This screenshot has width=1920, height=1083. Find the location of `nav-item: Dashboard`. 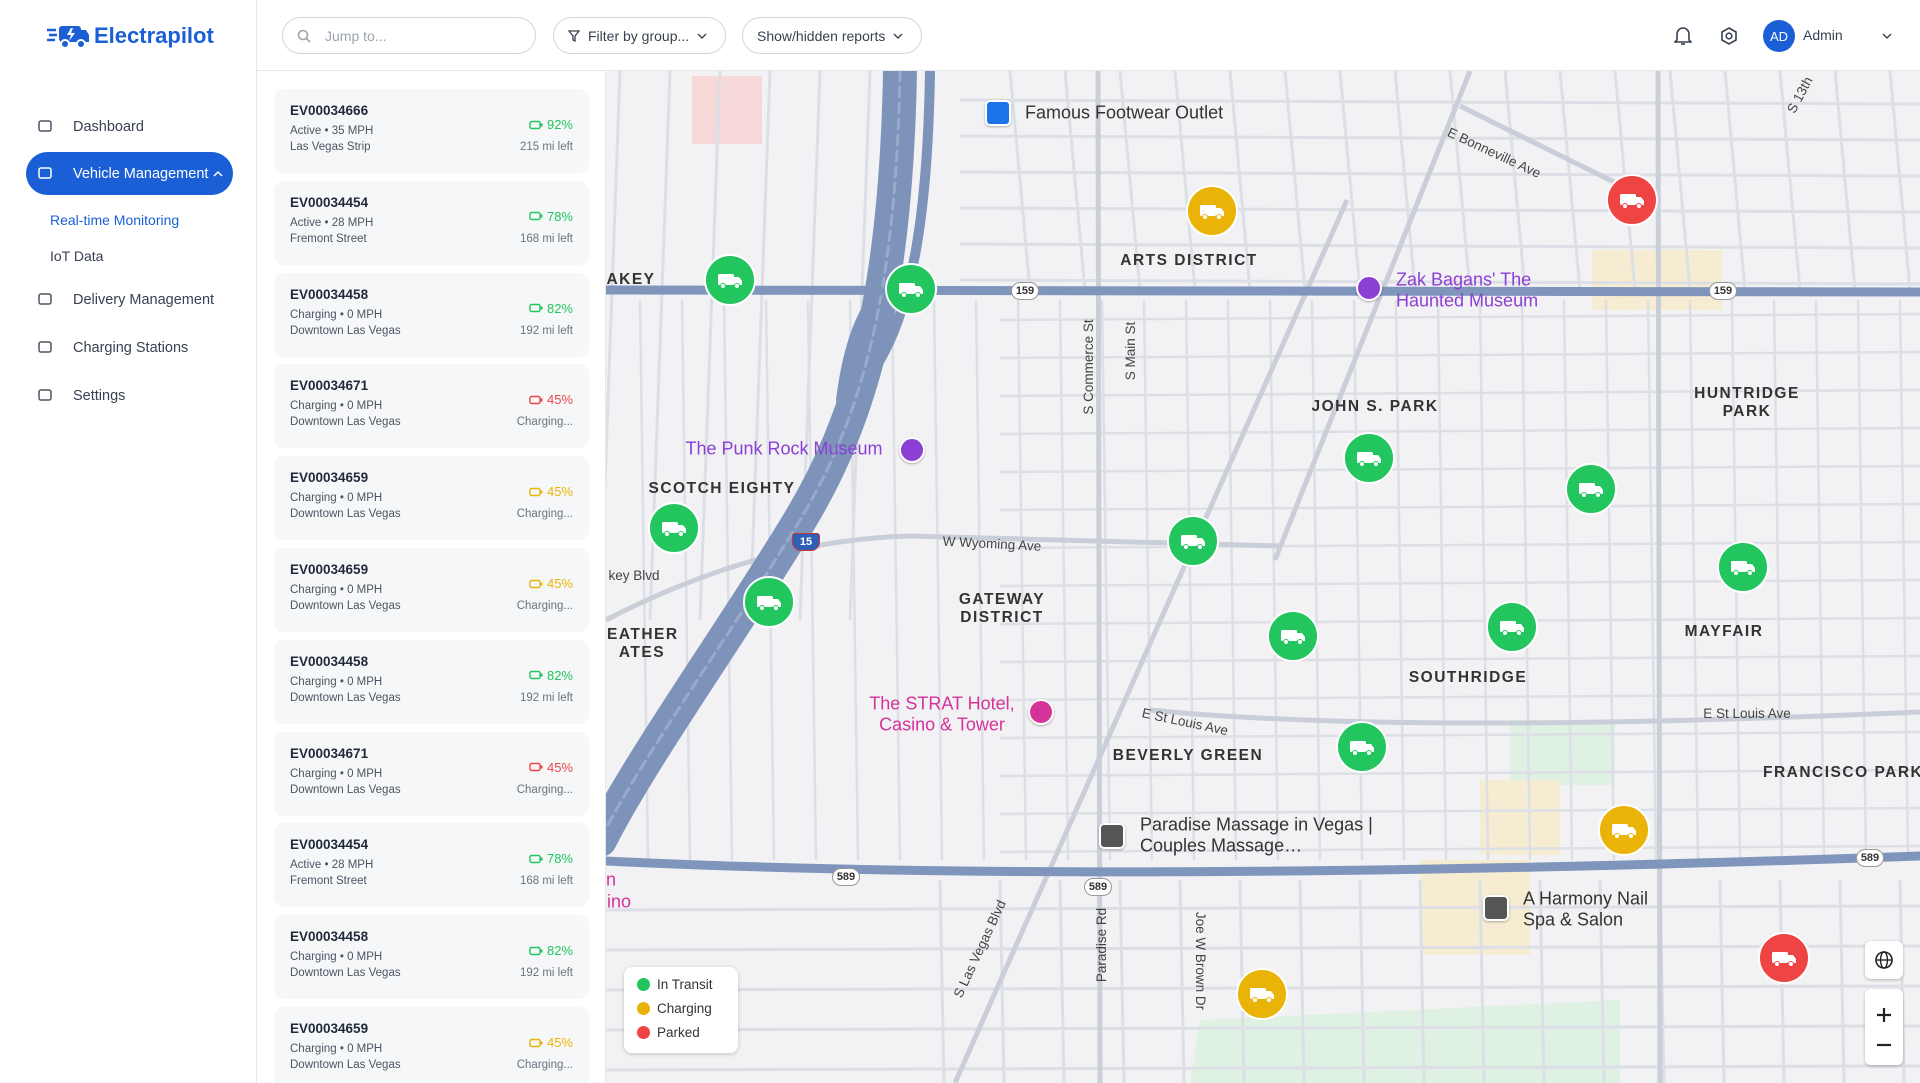

nav-item: Dashboard is located at coordinates (129, 126).